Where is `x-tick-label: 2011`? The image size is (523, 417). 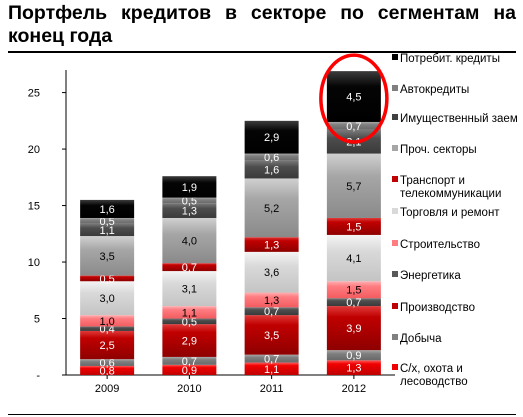 x-tick-label: 2011 is located at coordinates (272, 389).